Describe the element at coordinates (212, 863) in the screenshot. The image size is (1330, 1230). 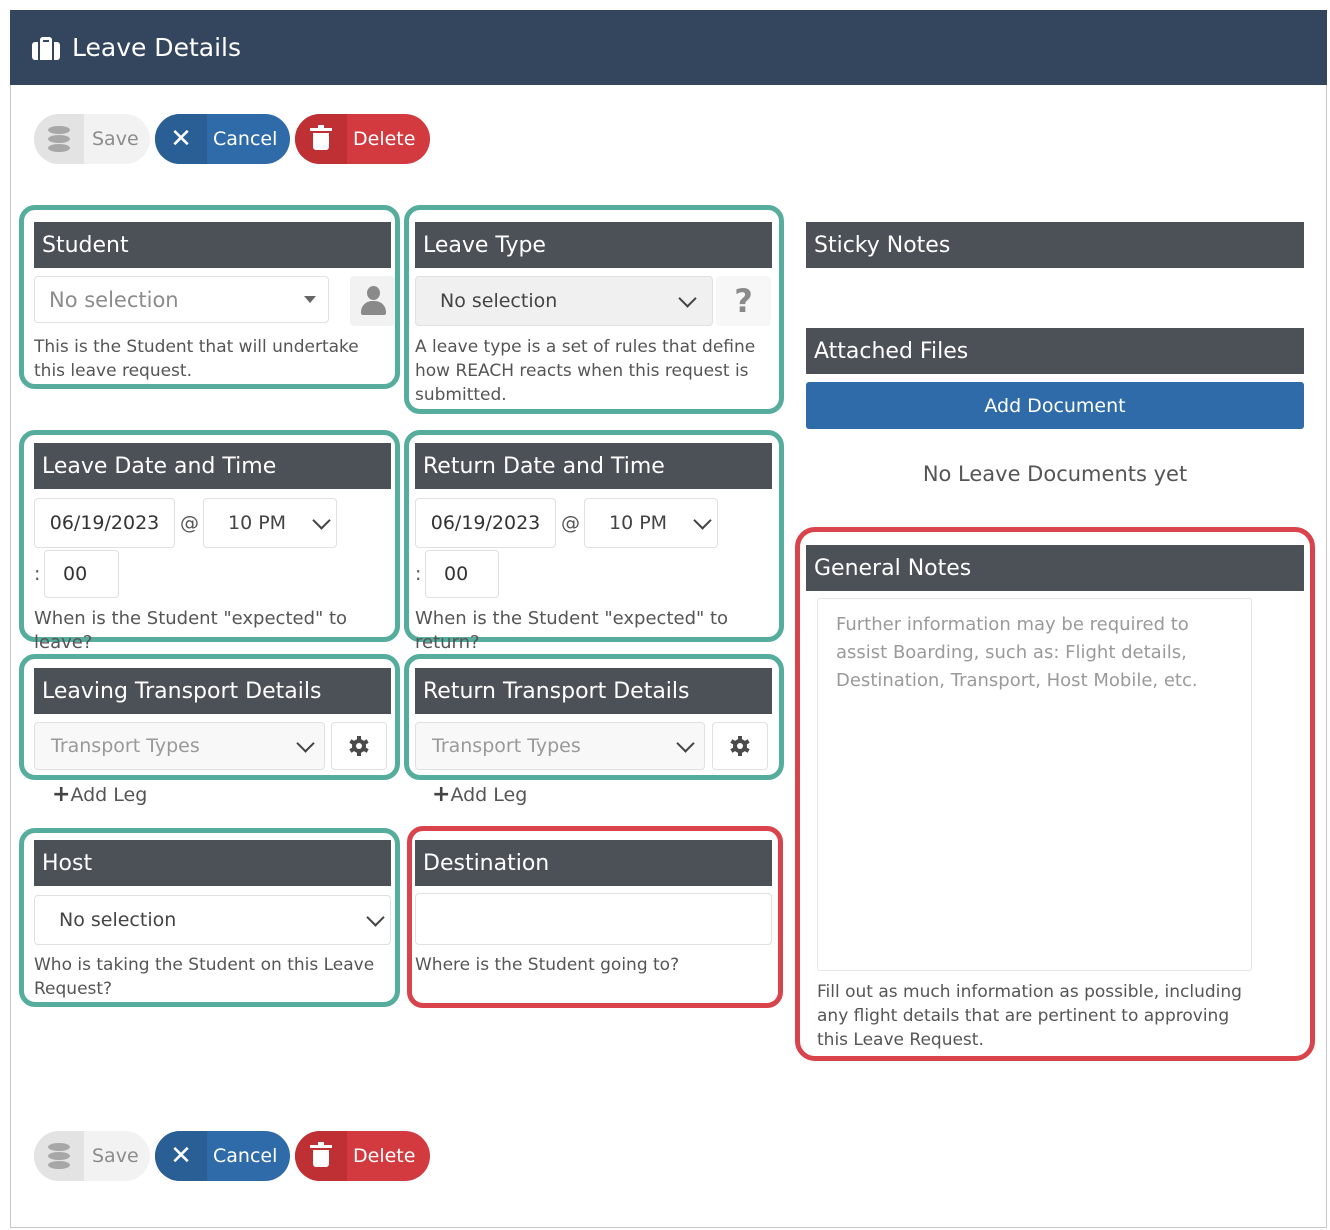
I see `host-heading: Host` at that location.